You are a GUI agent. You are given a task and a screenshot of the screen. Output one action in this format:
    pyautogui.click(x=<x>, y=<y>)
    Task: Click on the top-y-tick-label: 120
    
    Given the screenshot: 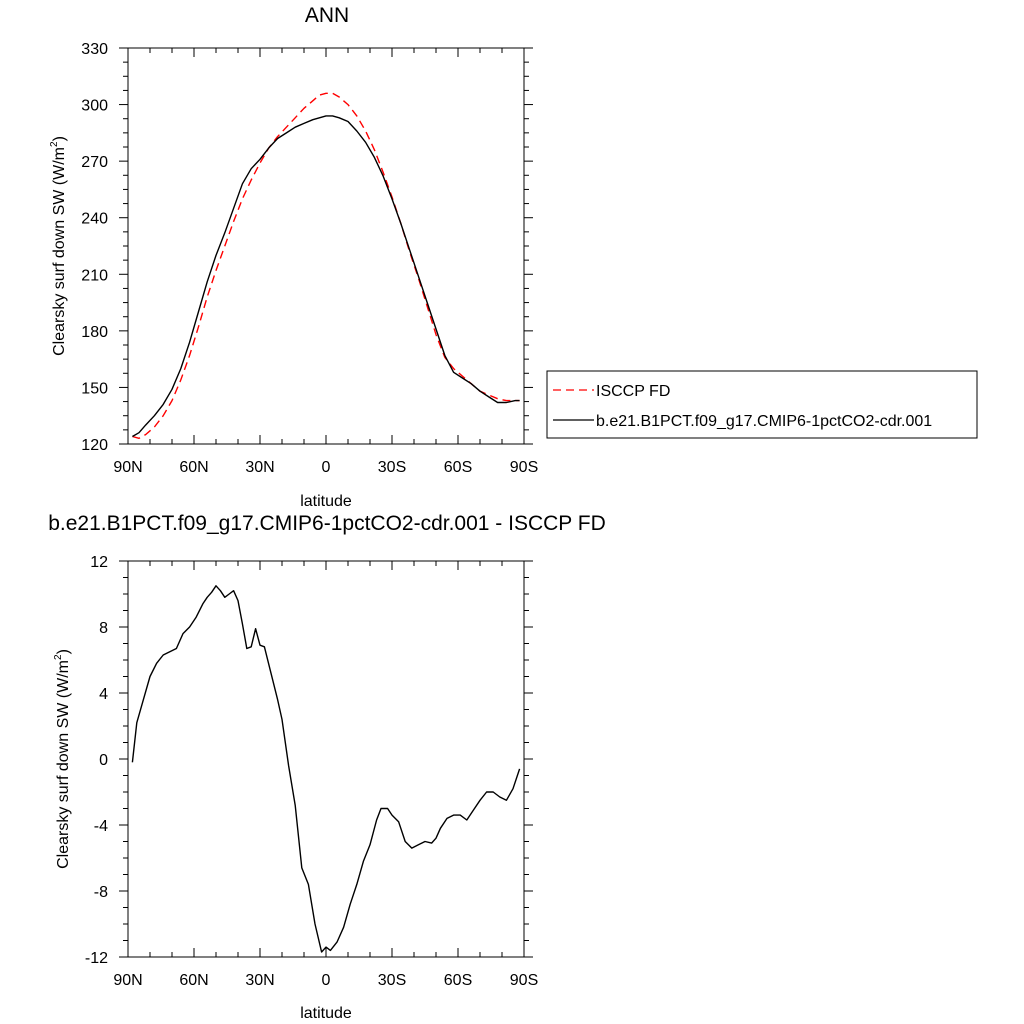 What is the action you would take?
    pyautogui.click(x=94, y=445)
    